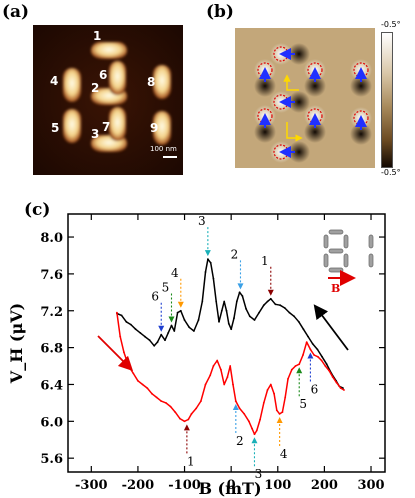 The width and height of the screenshot is (415, 498). What do you see at coordinates (51, 312) in the screenshot?
I see `y-tick-label: 7.2` at bounding box center [51, 312].